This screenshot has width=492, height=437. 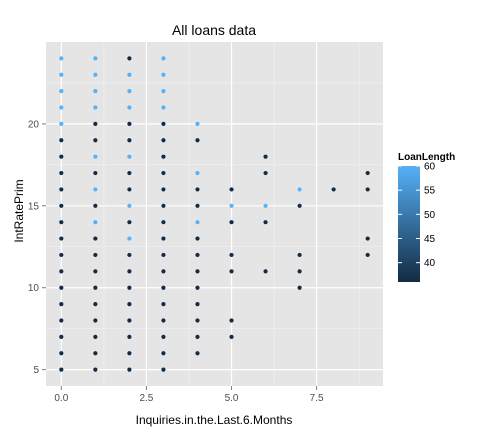 What do you see at coordinates (37, 247) in the screenshot?
I see `y-axis-ticks: 5 10 15 20` at bounding box center [37, 247].